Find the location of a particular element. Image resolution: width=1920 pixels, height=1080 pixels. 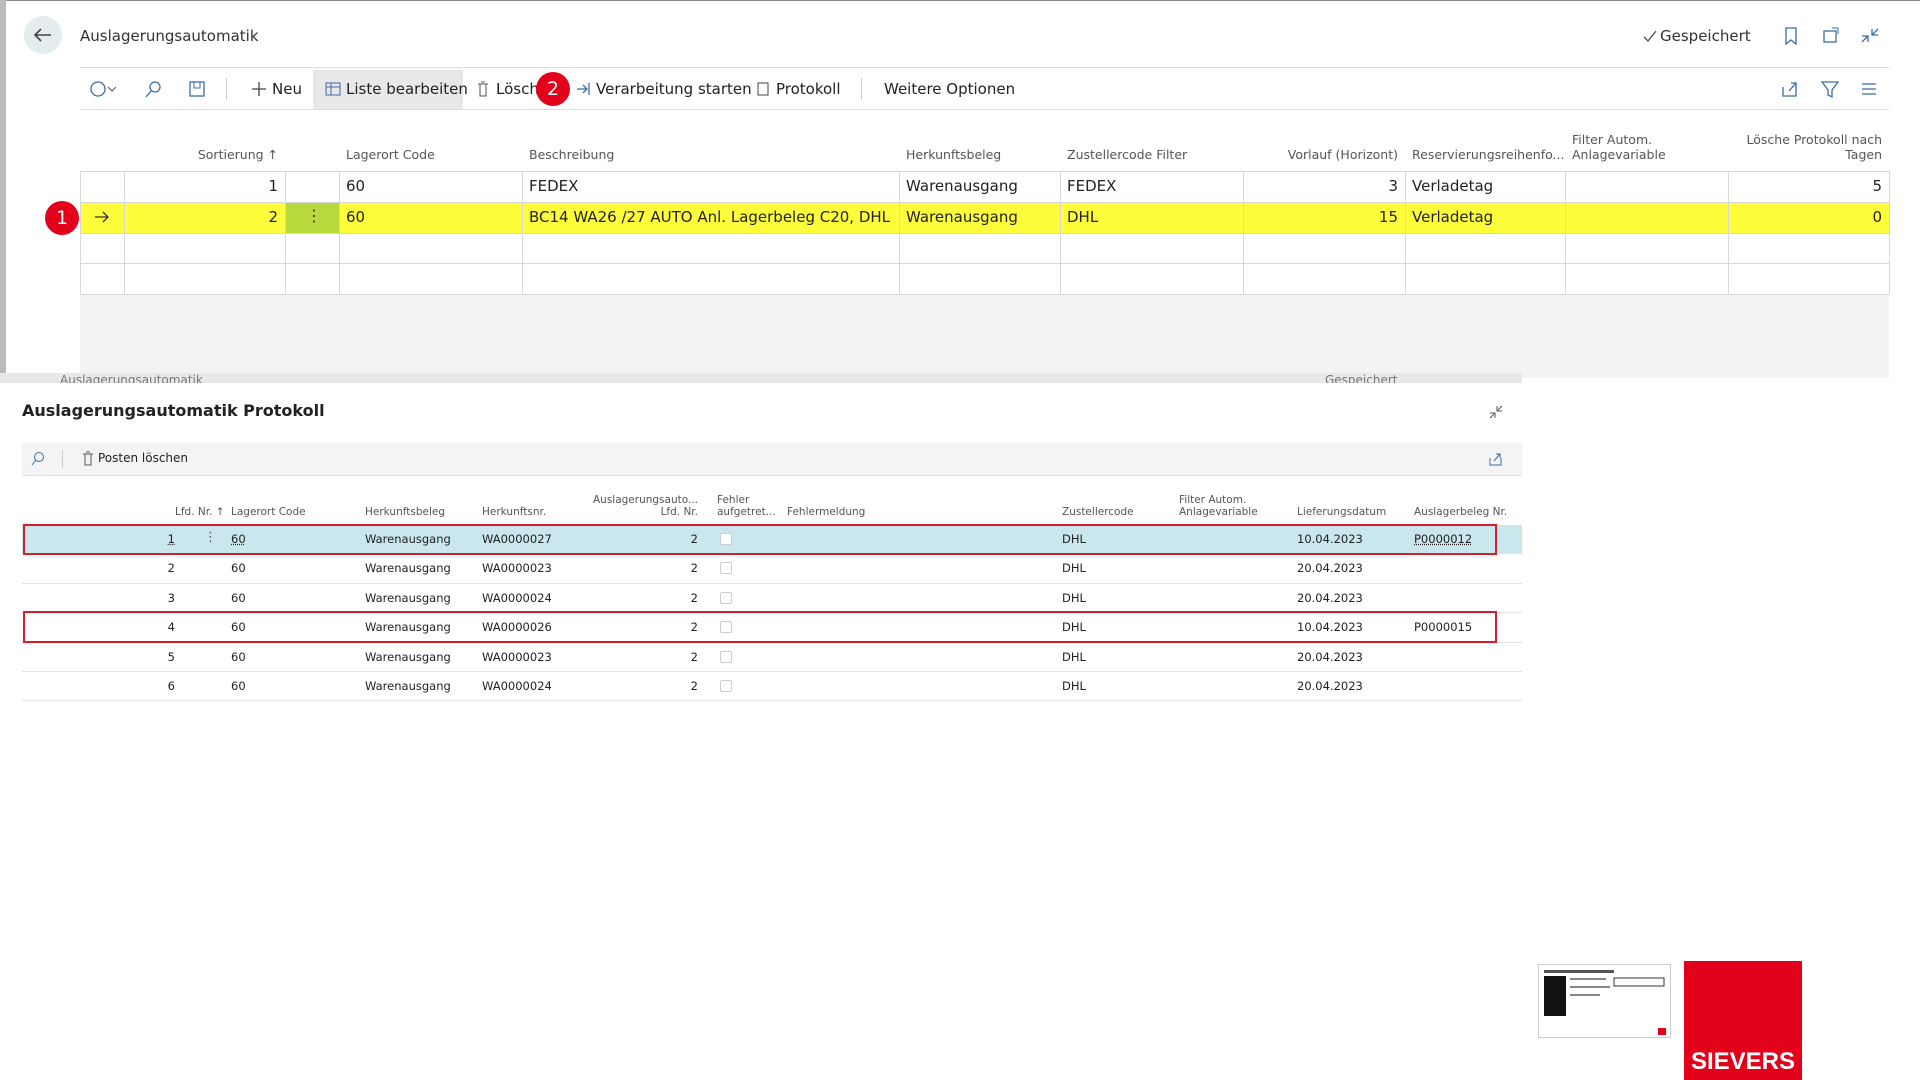

toolbar-button: Posten löschen is located at coordinates (143, 458).